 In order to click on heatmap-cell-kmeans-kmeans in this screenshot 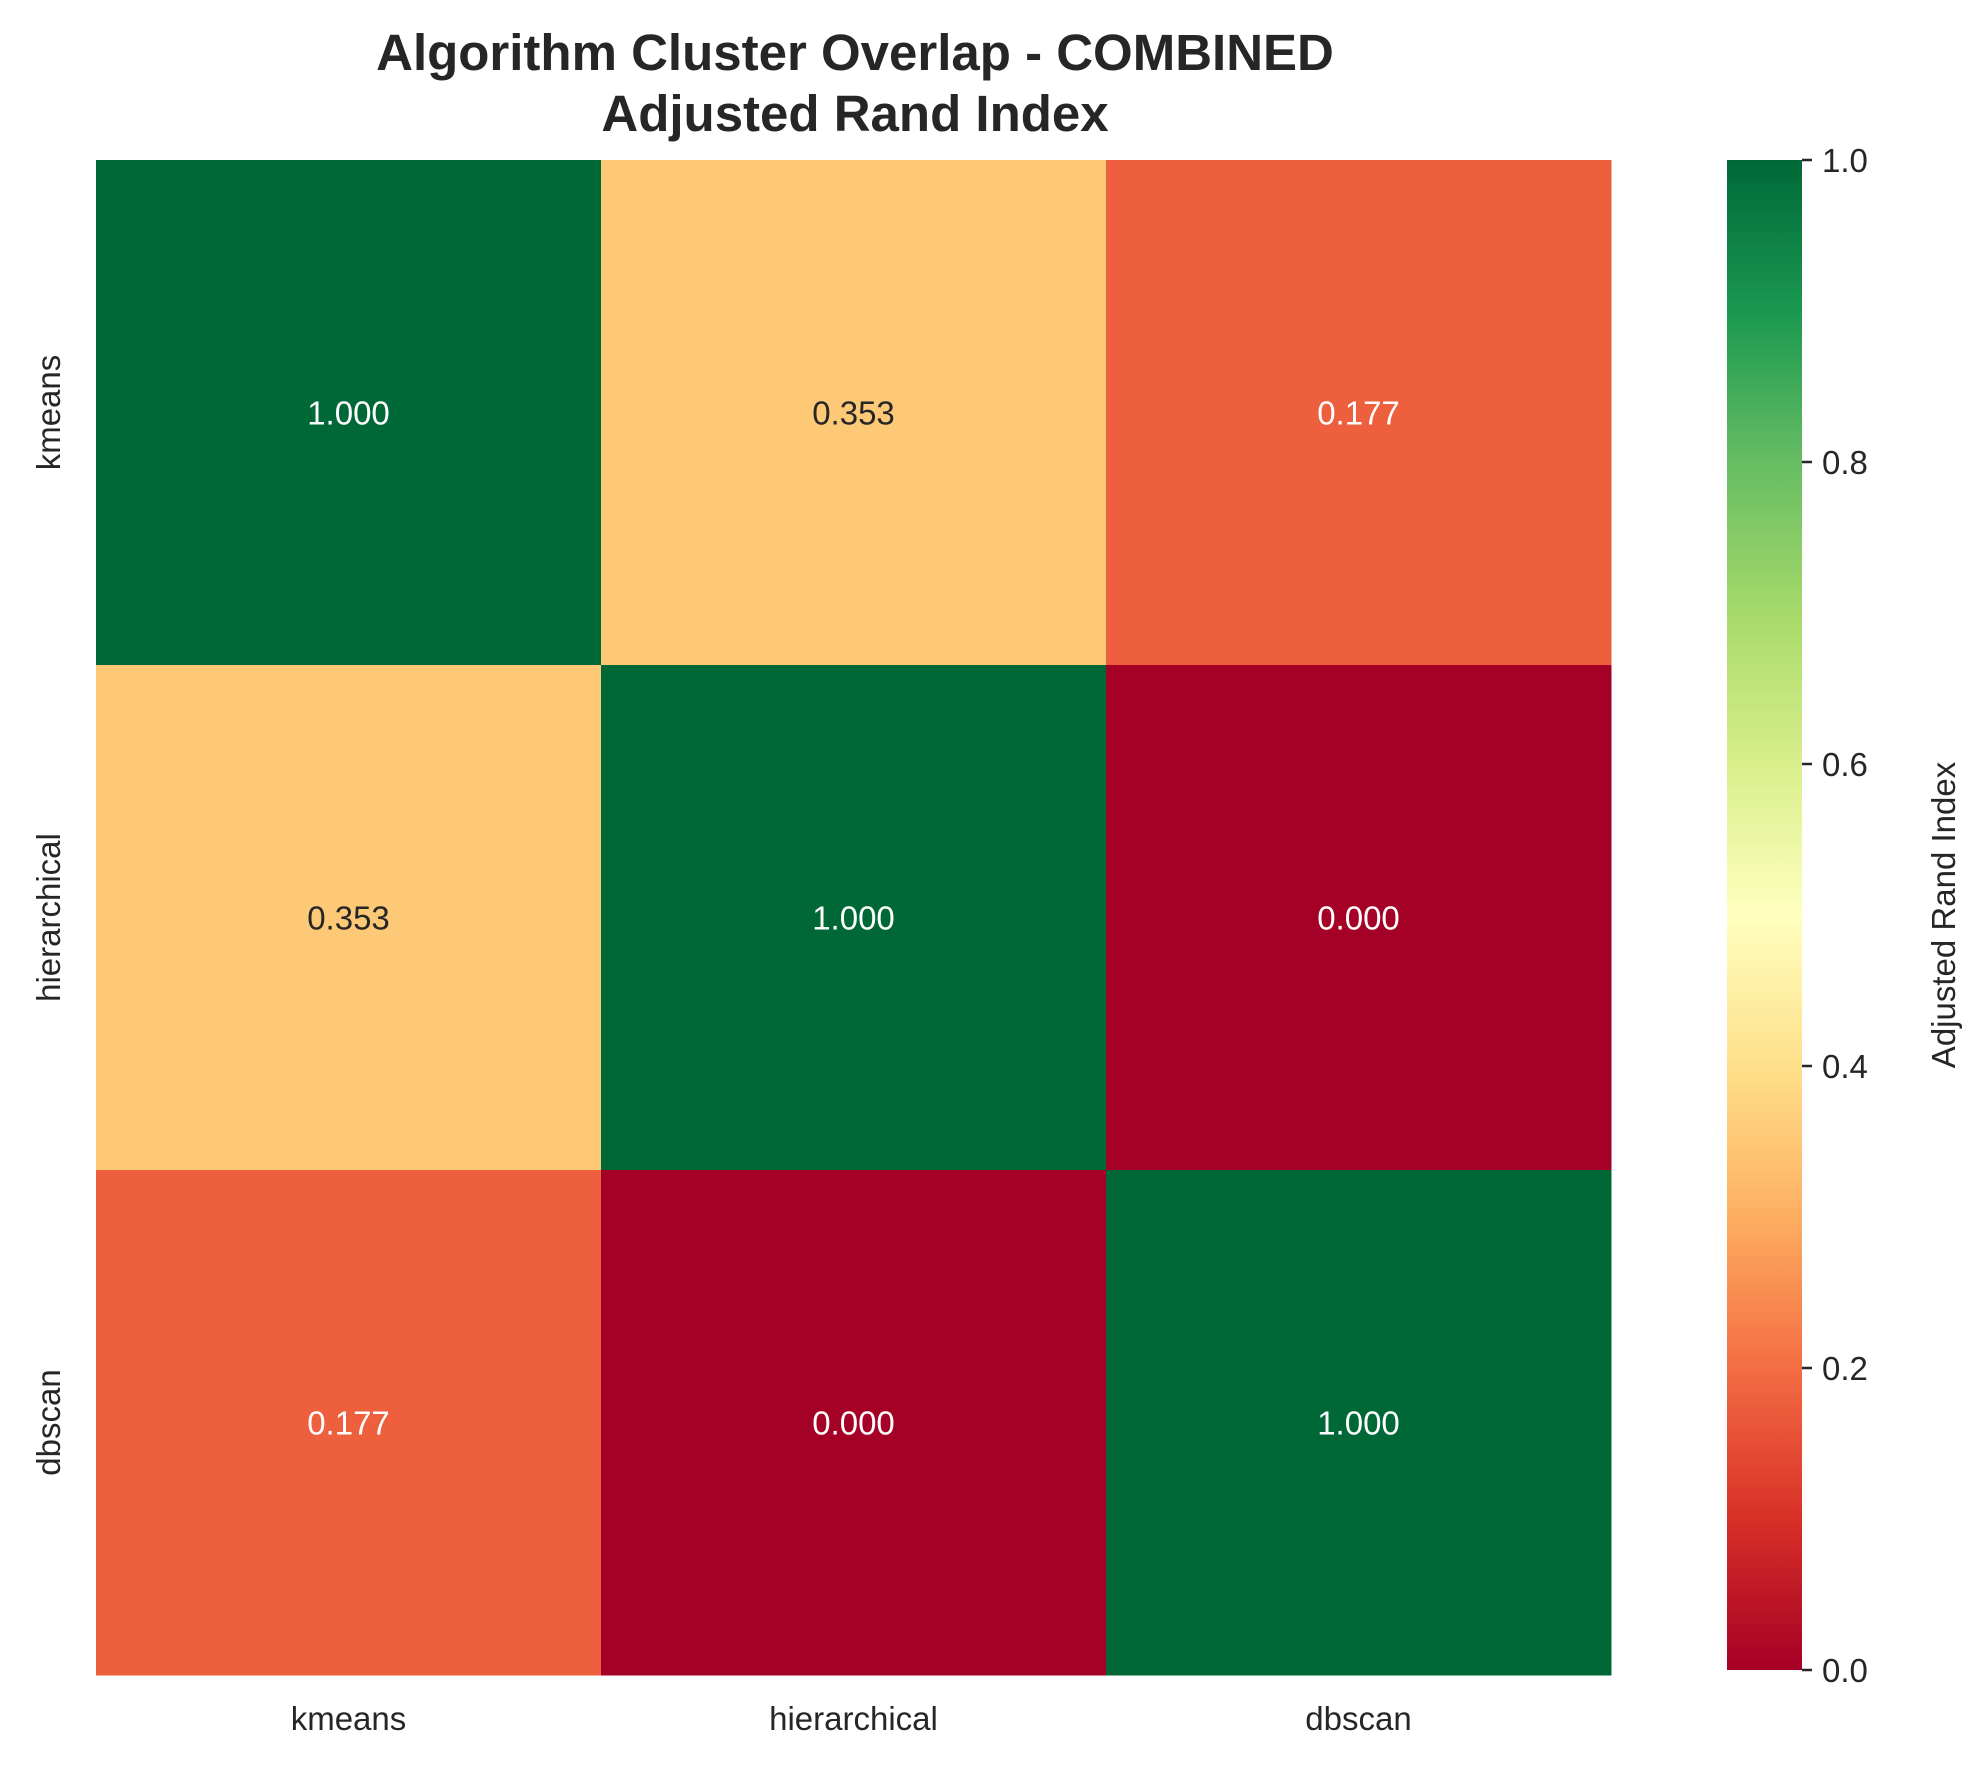, I will do `click(349, 413)`.